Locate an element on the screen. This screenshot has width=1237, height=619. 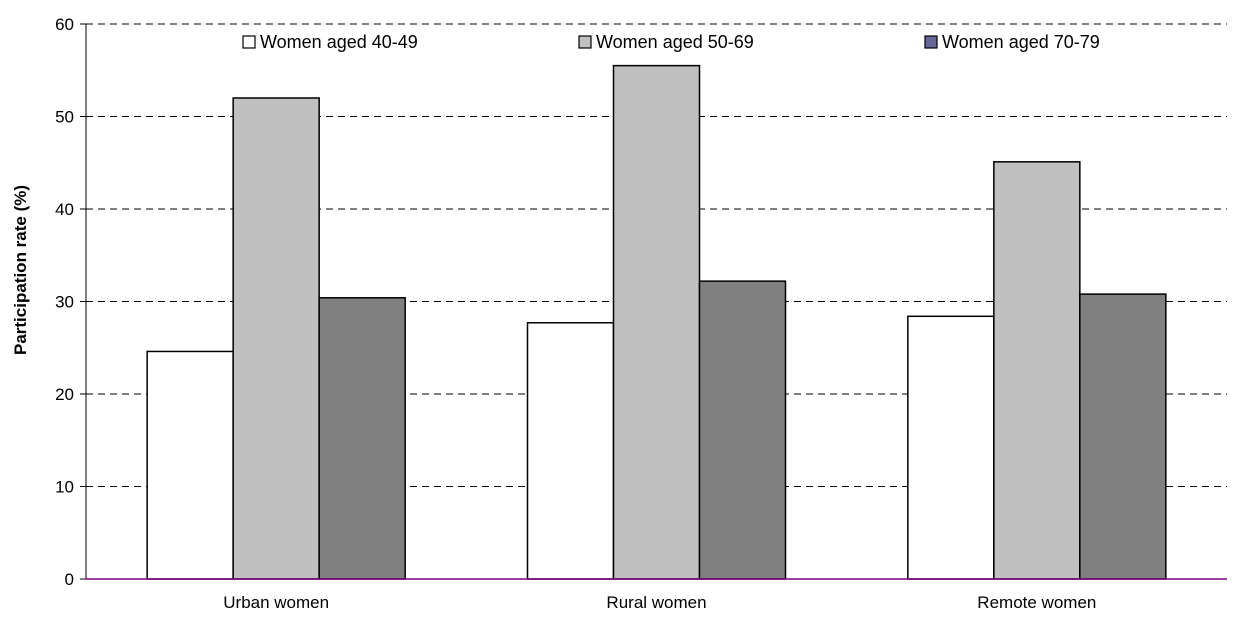
legend-label: Women aged 40-49 is located at coordinates (339, 42).